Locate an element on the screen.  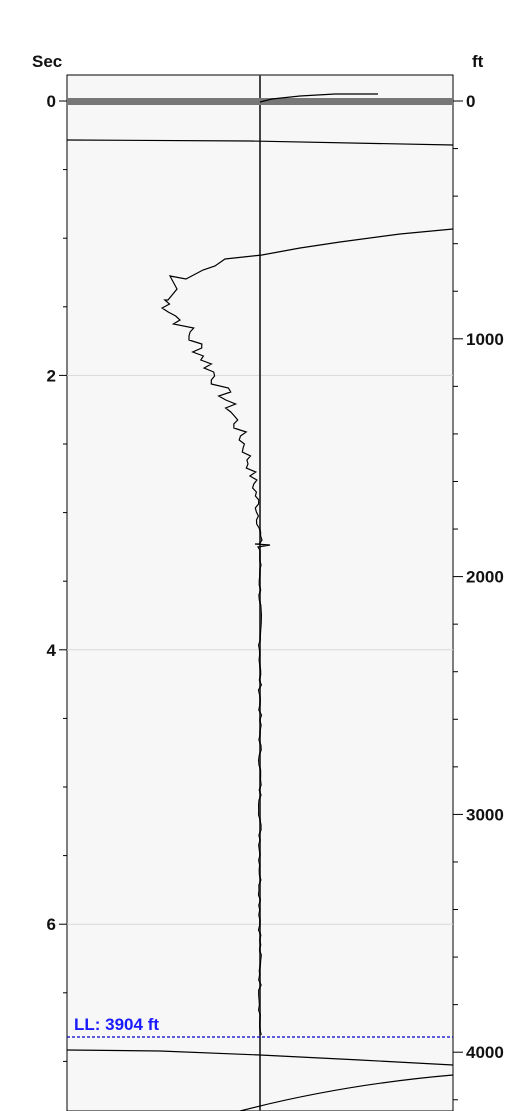
ll-depth-label: LL: 3904 ft is located at coordinates (116, 1024).